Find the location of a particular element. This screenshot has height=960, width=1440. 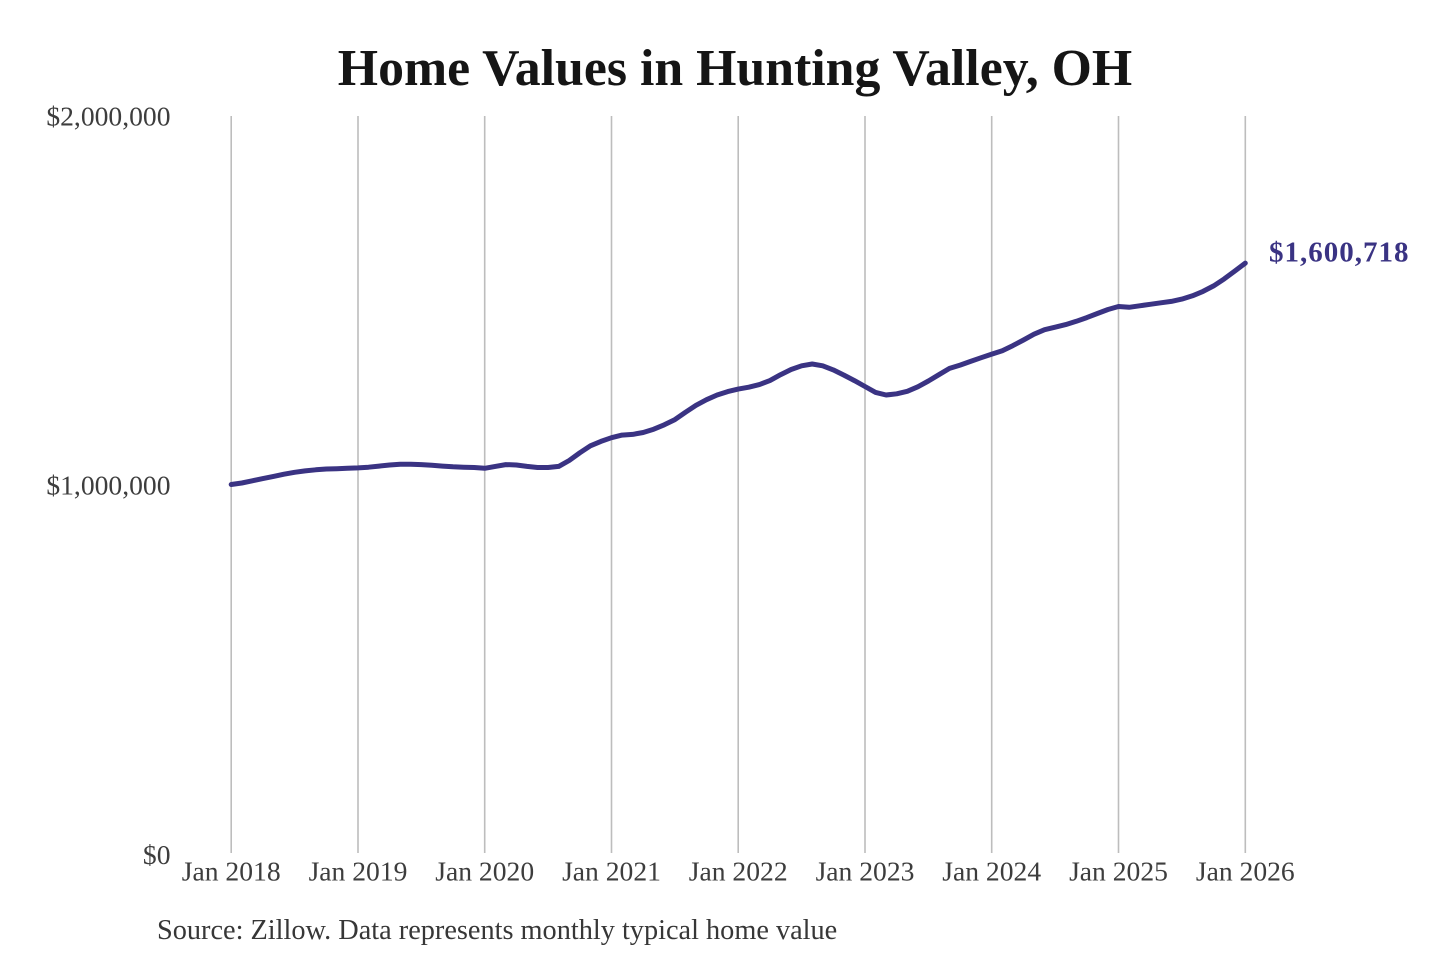

svg-text: Jan 2026 is located at coordinates (1245, 871).